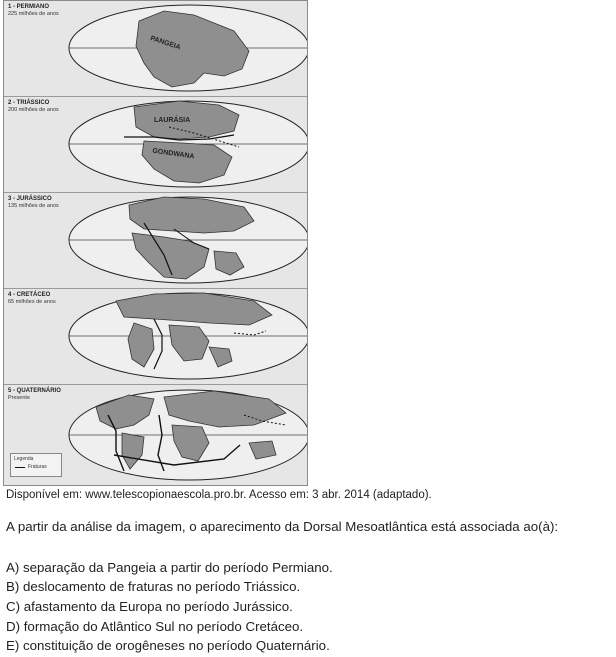  What do you see at coordinates (187, 144) in the screenshot?
I see `map-triassico: LAURÁSIA GONDWANA` at bounding box center [187, 144].